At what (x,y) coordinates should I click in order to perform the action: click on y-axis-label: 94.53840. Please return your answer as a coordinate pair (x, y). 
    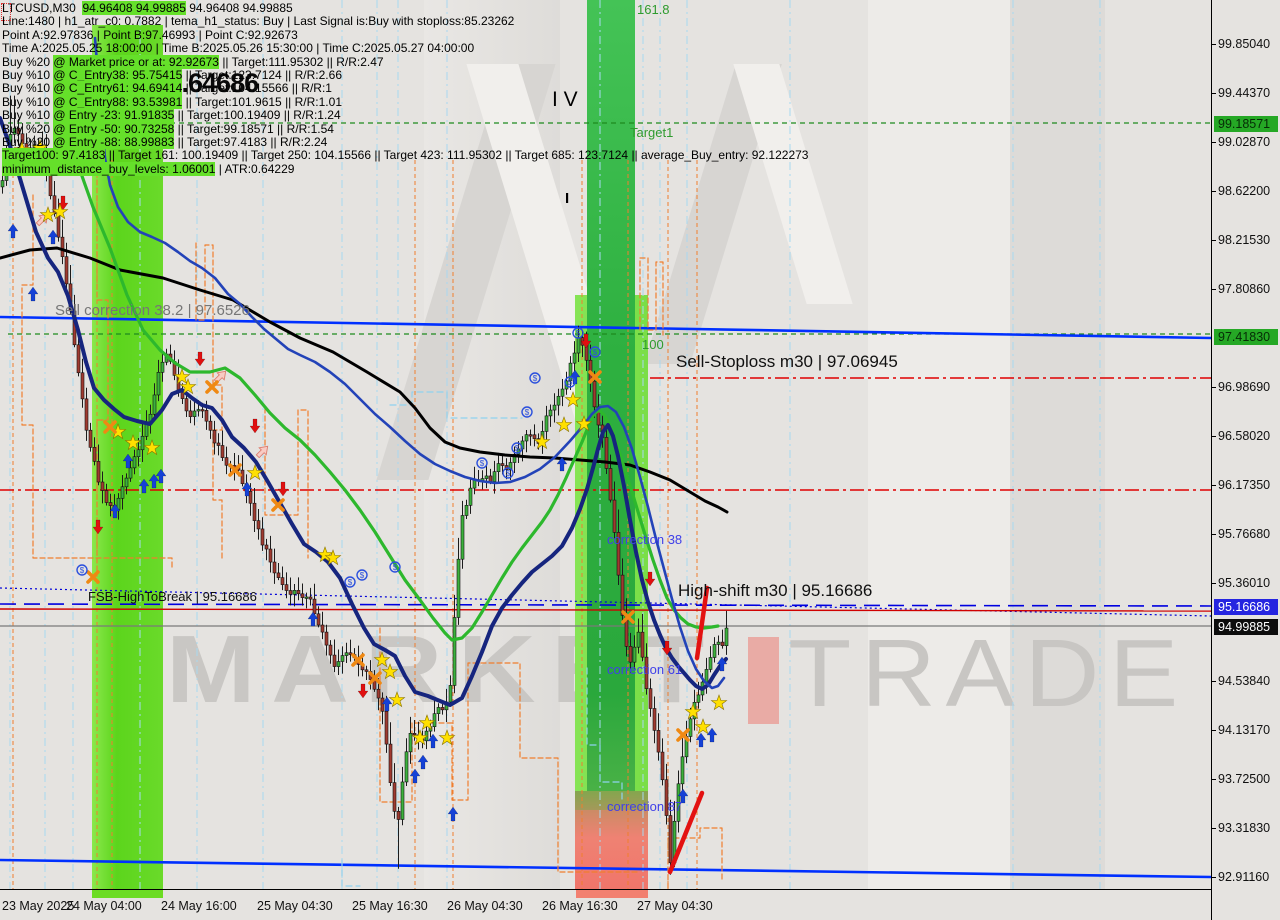
    Looking at the image, I should click on (1244, 681).